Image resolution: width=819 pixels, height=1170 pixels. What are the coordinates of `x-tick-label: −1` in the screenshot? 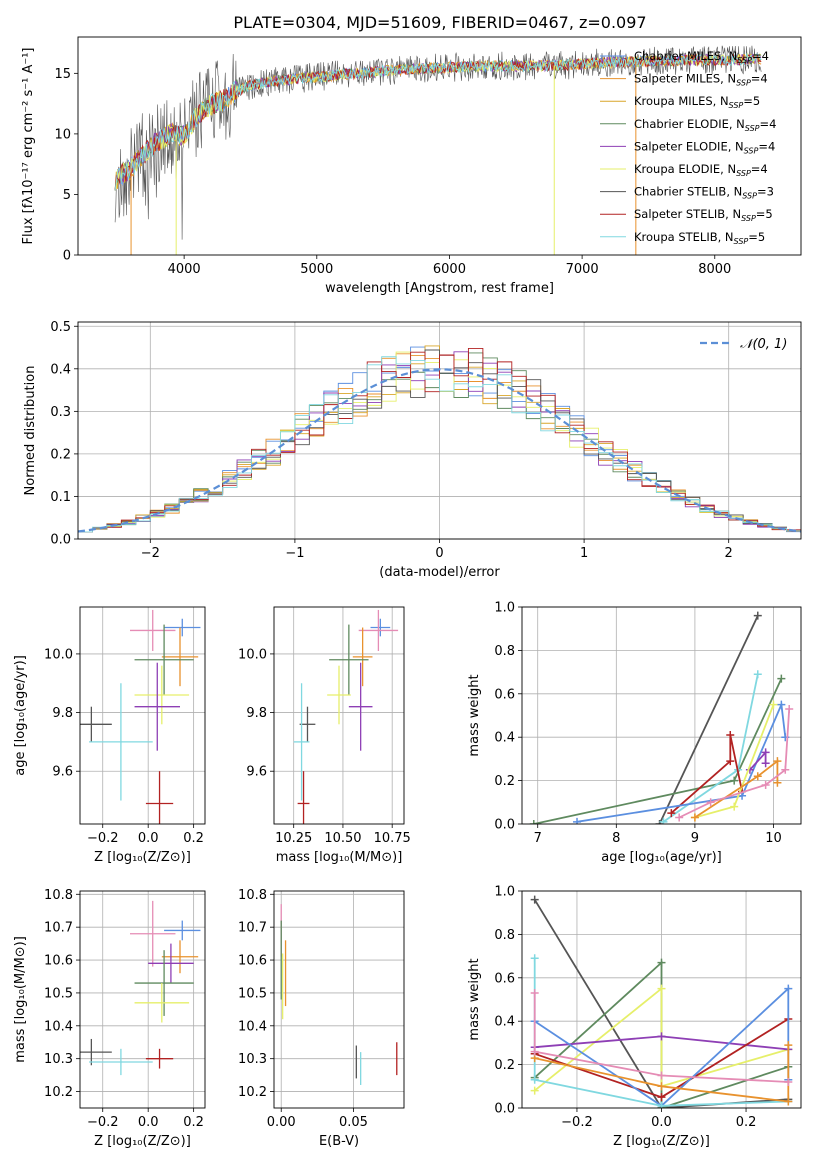 It's located at (294, 553).